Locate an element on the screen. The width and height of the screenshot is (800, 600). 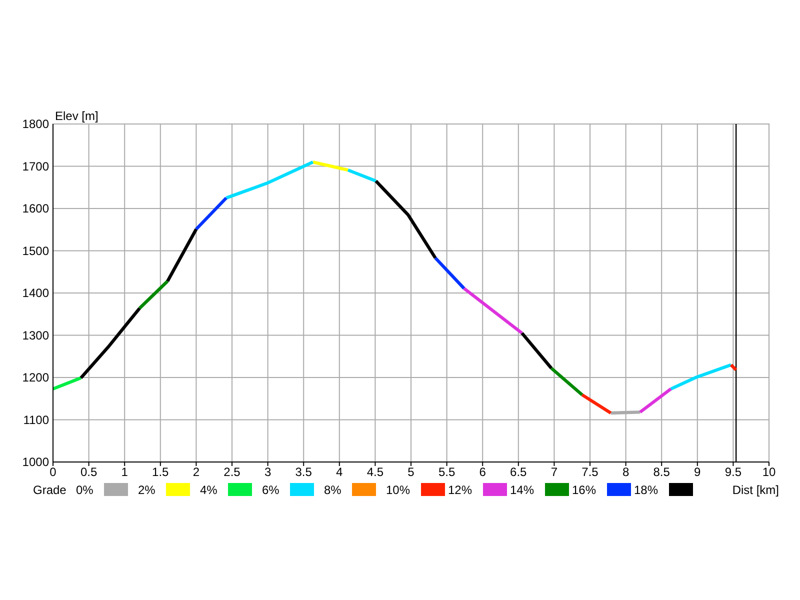
x-tick-label: 8.5 is located at coordinates (661, 472).